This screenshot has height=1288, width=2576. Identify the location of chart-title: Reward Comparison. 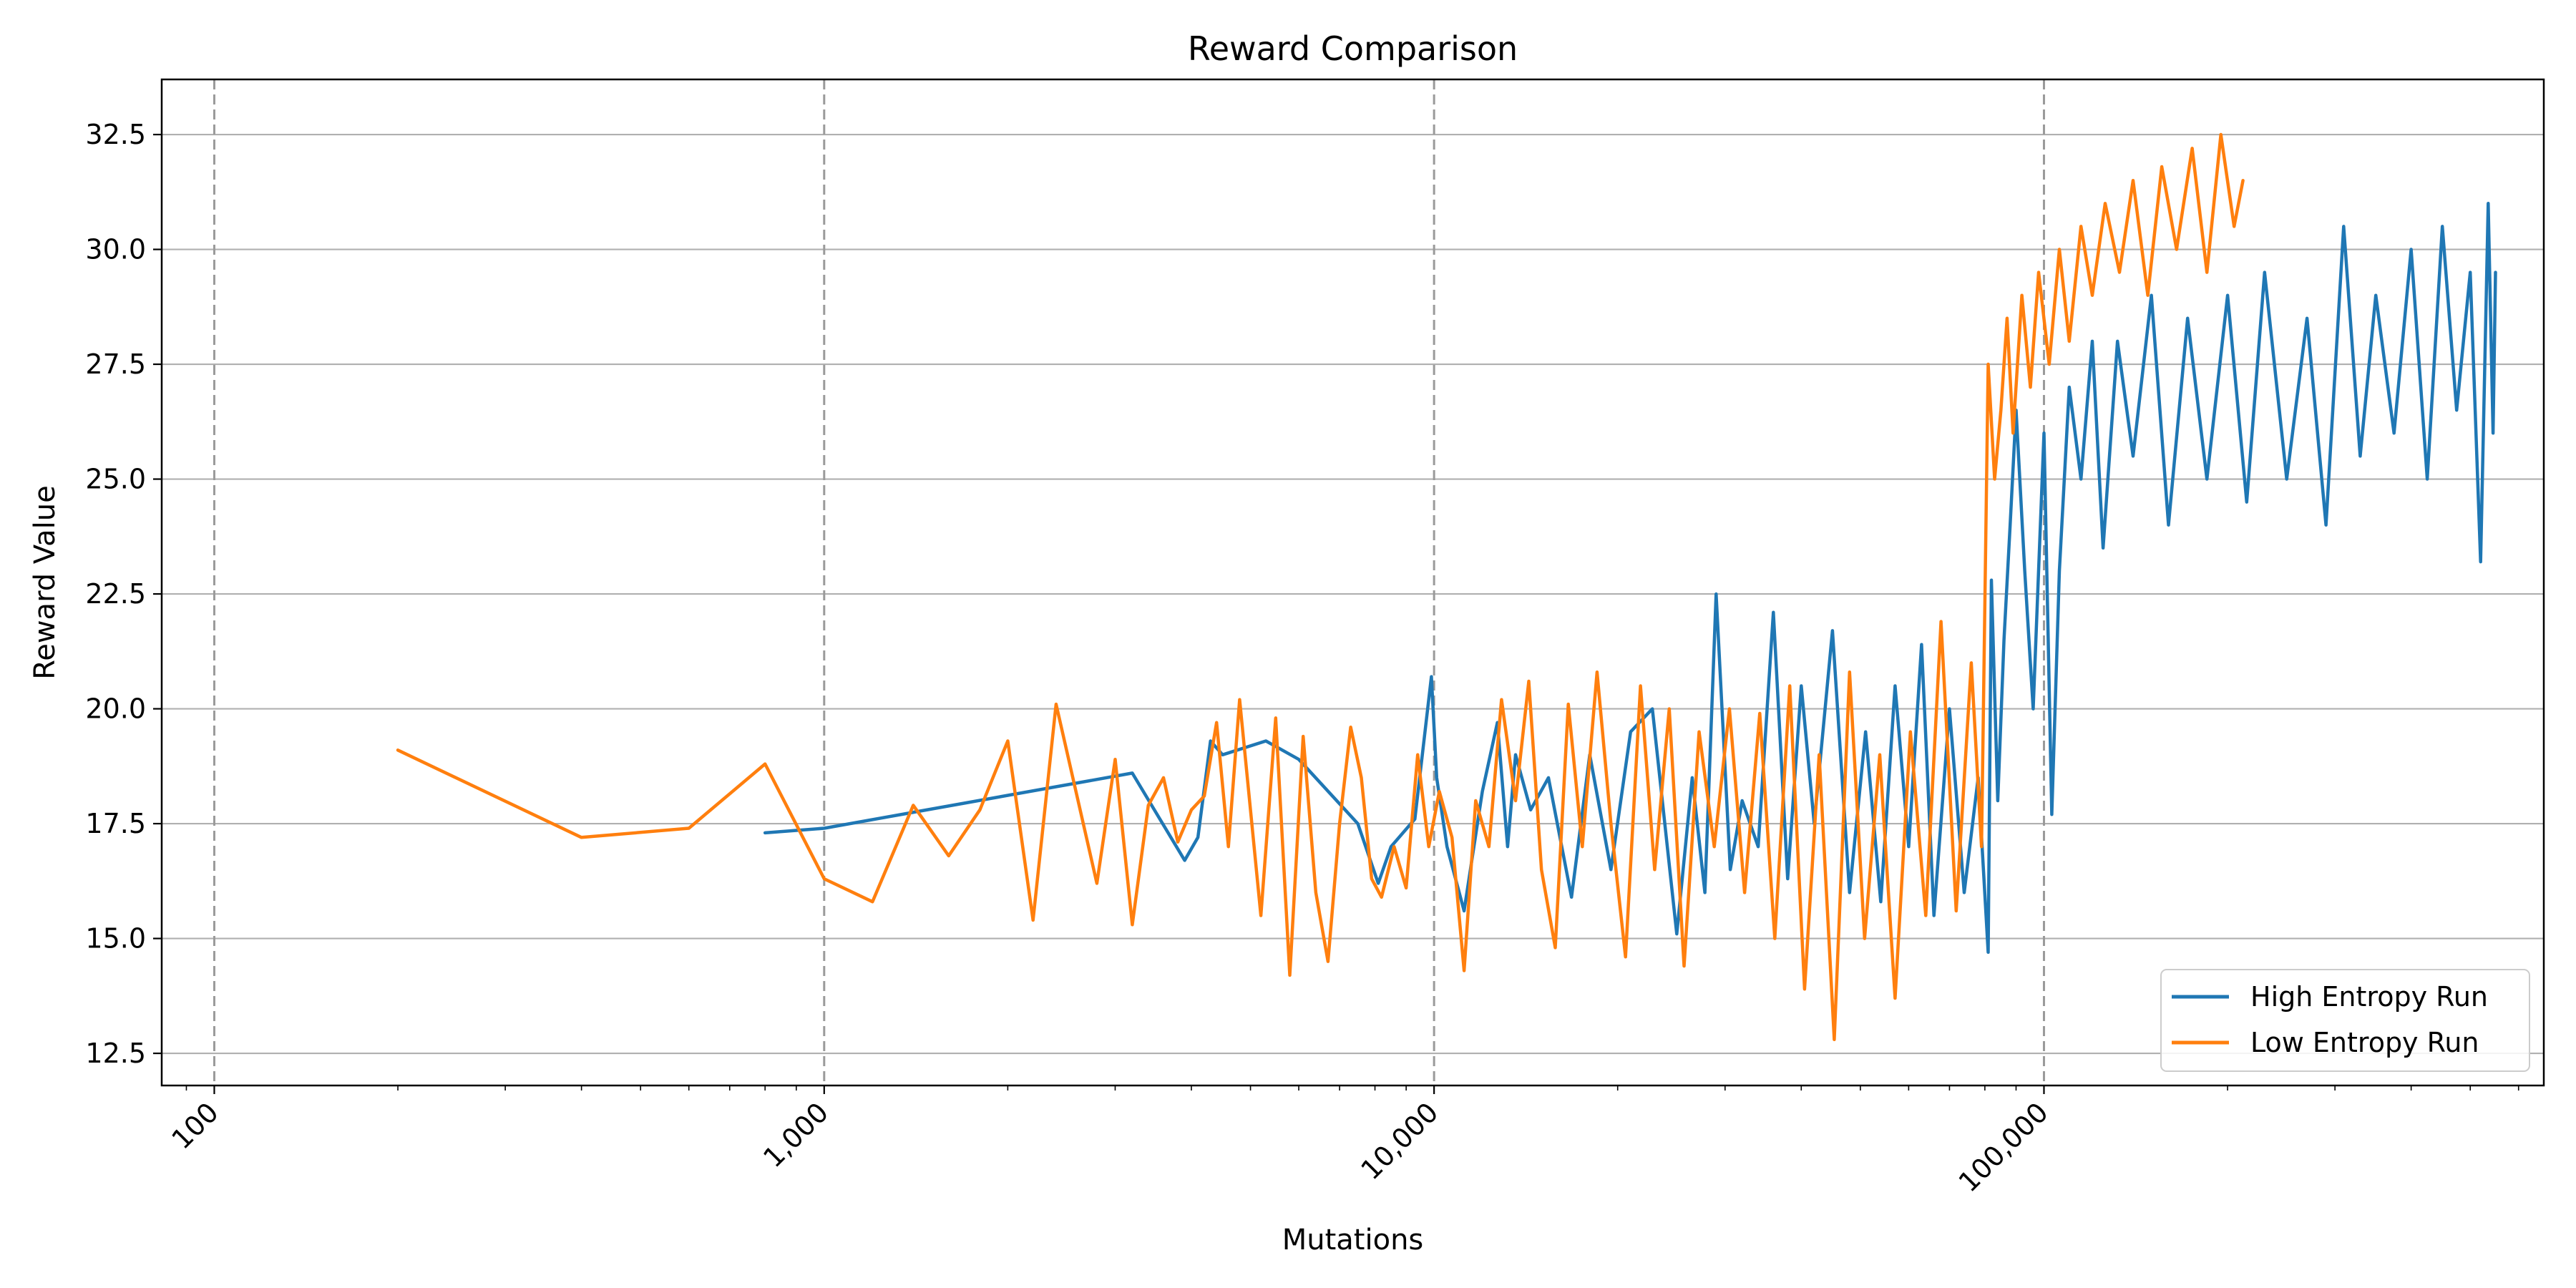
(1353, 48).